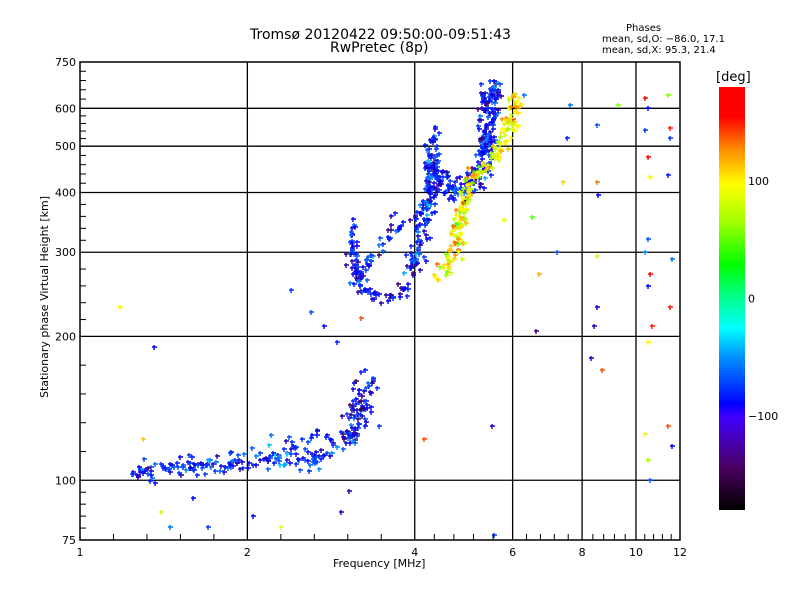 Image resolution: width=800 pixels, height=600 pixels. What do you see at coordinates (680, 552) in the screenshot?
I see `x-tick-label: 12` at bounding box center [680, 552].